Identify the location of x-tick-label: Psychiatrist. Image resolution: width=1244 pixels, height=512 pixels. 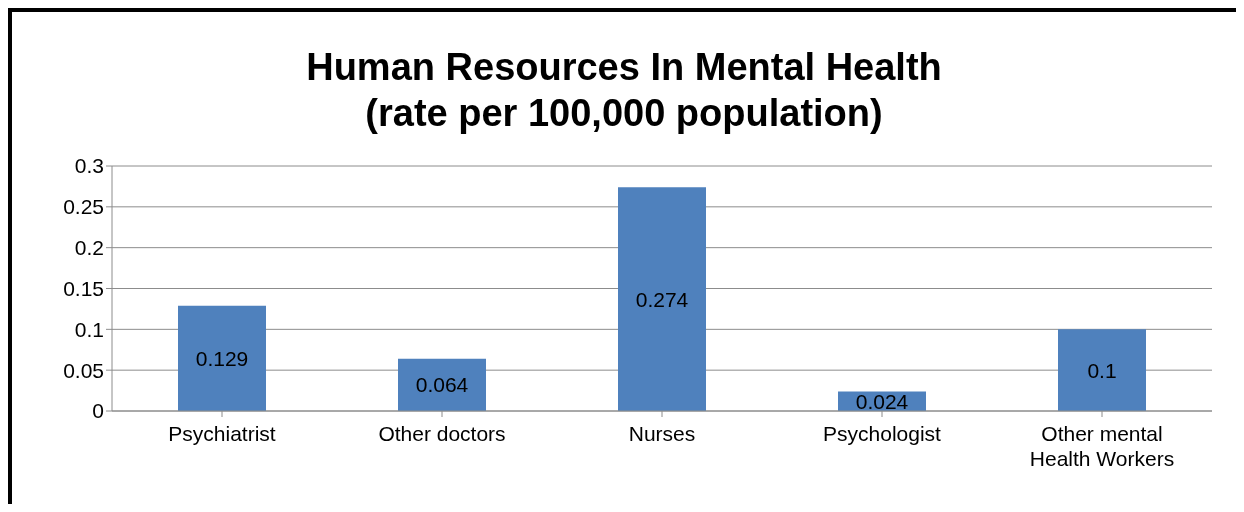
(222, 433).